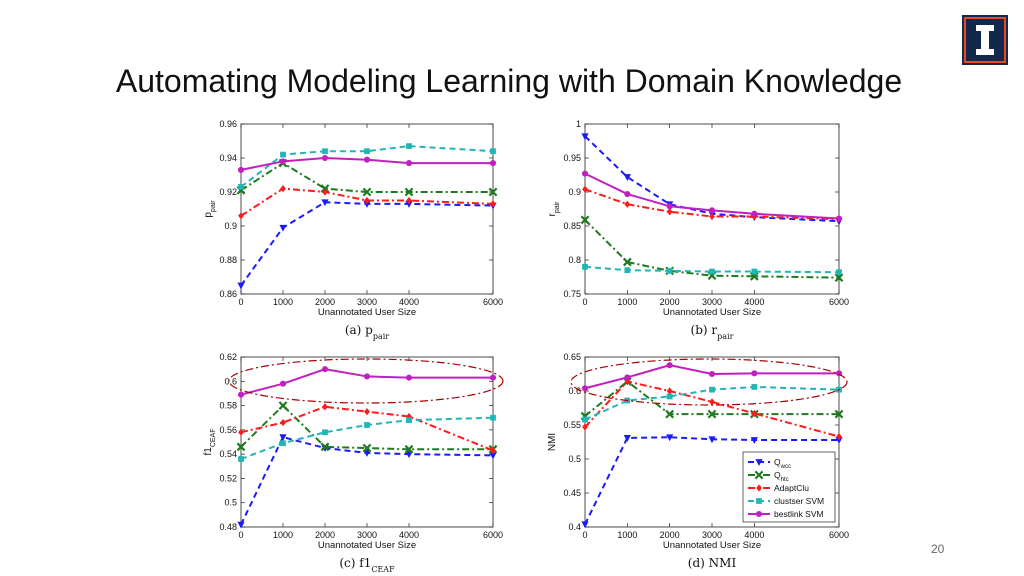 This screenshot has height=576, width=1024. What do you see at coordinates (572, 226) in the screenshot?
I see `y-tick-label: 0.85` at bounding box center [572, 226].